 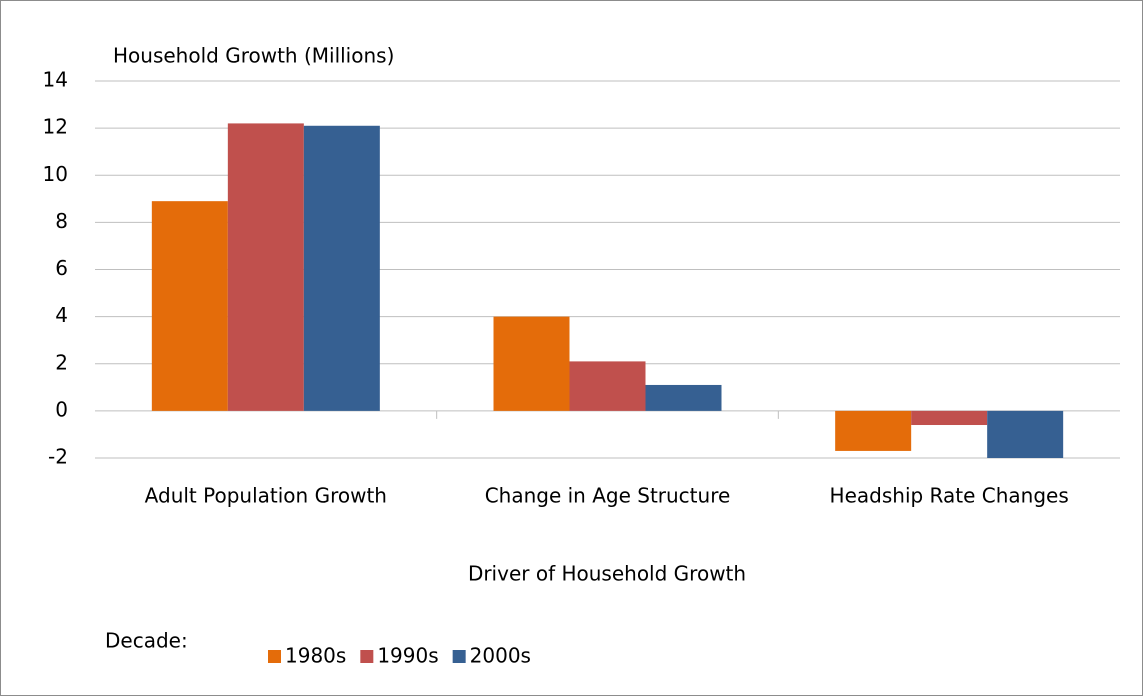 I want to click on legend-label: 1990s, so click(x=407, y=656).